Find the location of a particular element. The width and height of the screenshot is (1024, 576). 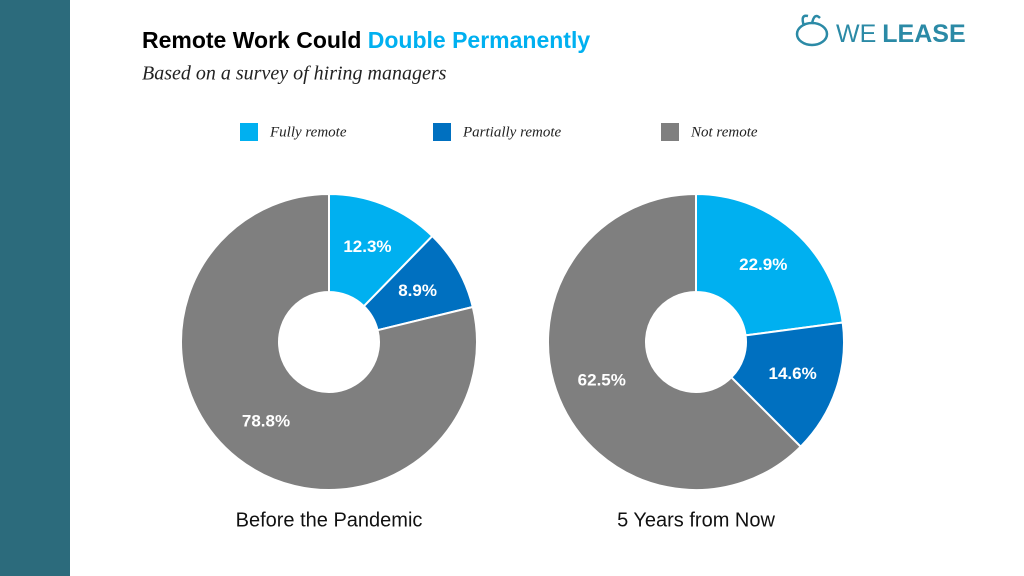

logo: WE LEASE is located at coordinates (880, 31).